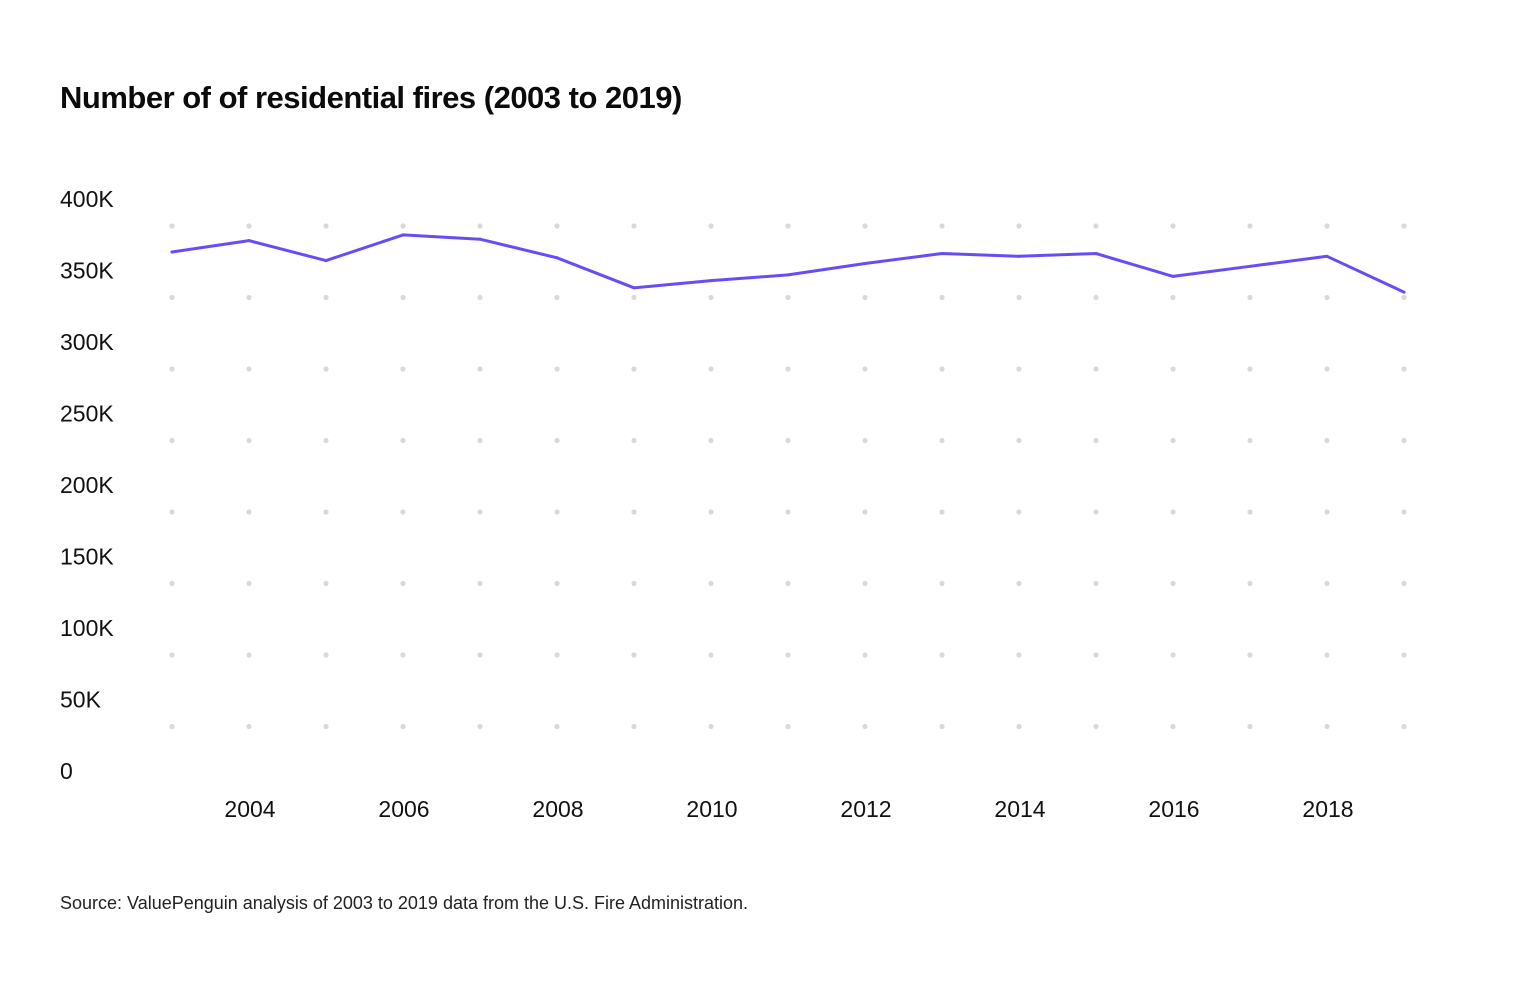 The width and height of the screenshot is (1520, 984). I want to click on y-tick-label: 200K, so click(87, 485).